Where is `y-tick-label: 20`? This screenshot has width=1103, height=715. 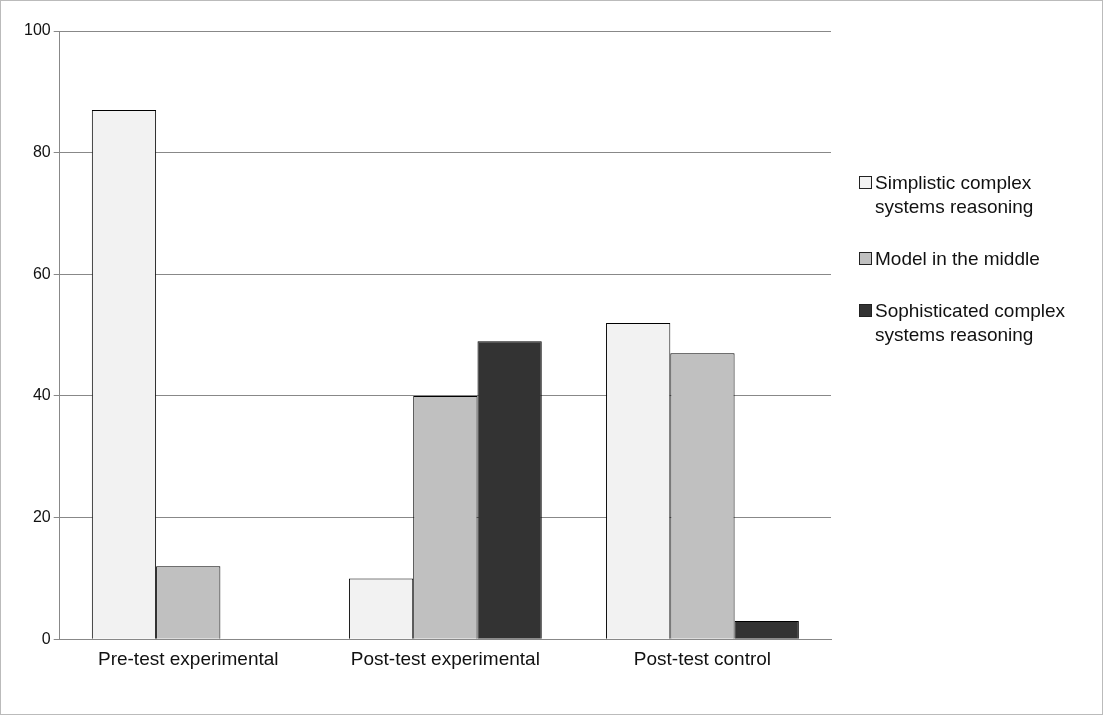 y-tick-label: 20 is located at coordinates (41, 516).